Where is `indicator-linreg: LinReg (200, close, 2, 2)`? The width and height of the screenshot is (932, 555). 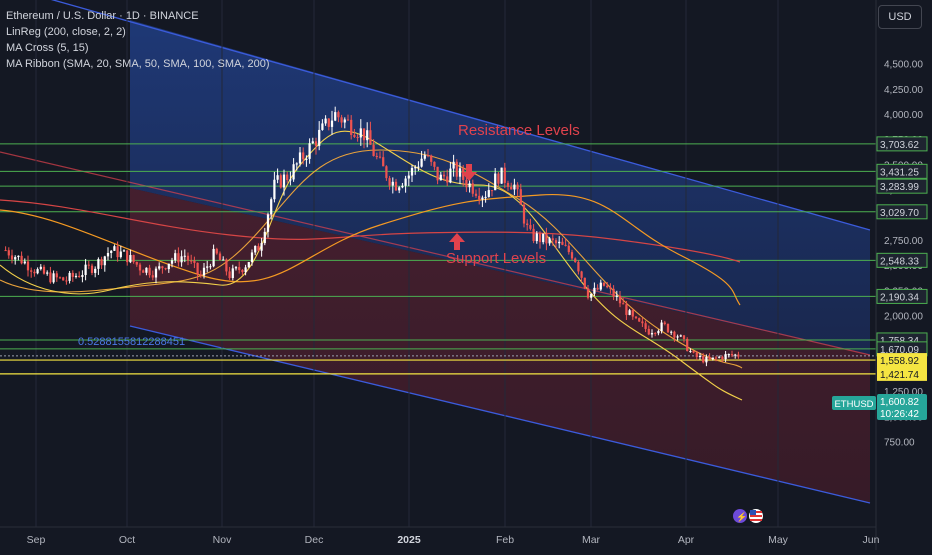 indicator-linreg: LinReg (200, close, 2, 2) is located at coordinates (66, 32).